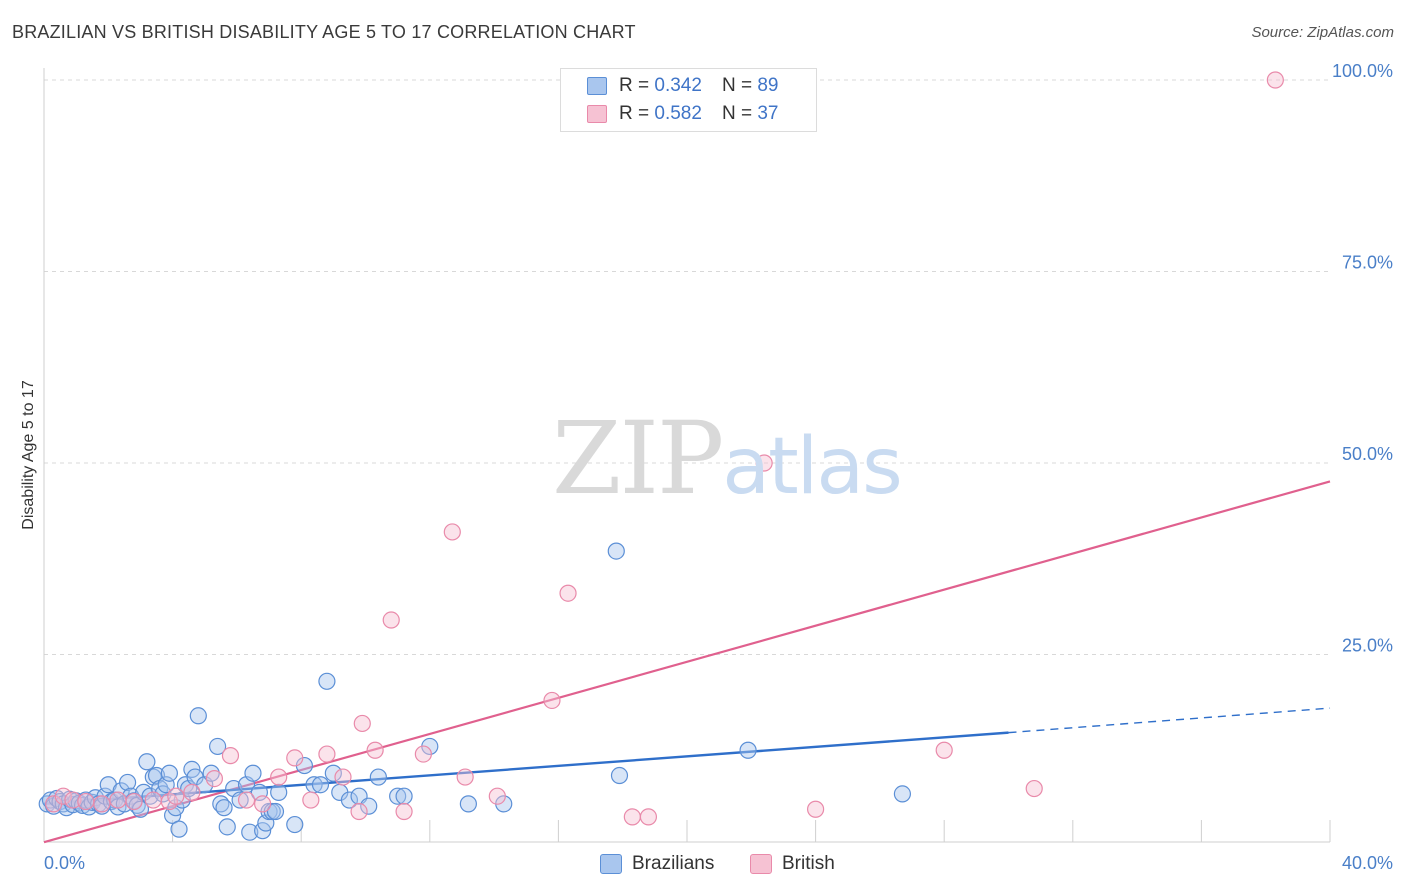 The height and width of the screenshot is (892, 1406). I want to click on watermark-zip: ZIP, so click(638, 458).